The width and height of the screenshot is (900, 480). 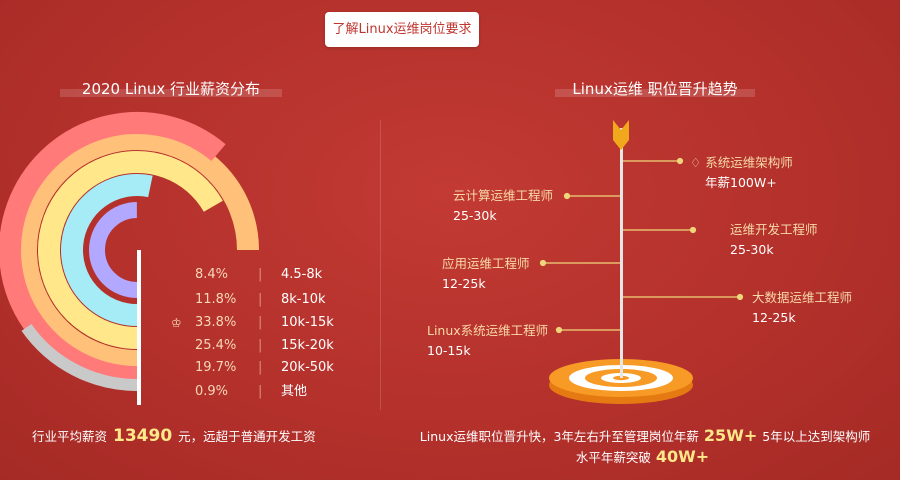 What do you see at coordinates (613, 457) in the screenshot?
I see `career-summary-text: 水平年薪突破` at bounding box center [613, 457].